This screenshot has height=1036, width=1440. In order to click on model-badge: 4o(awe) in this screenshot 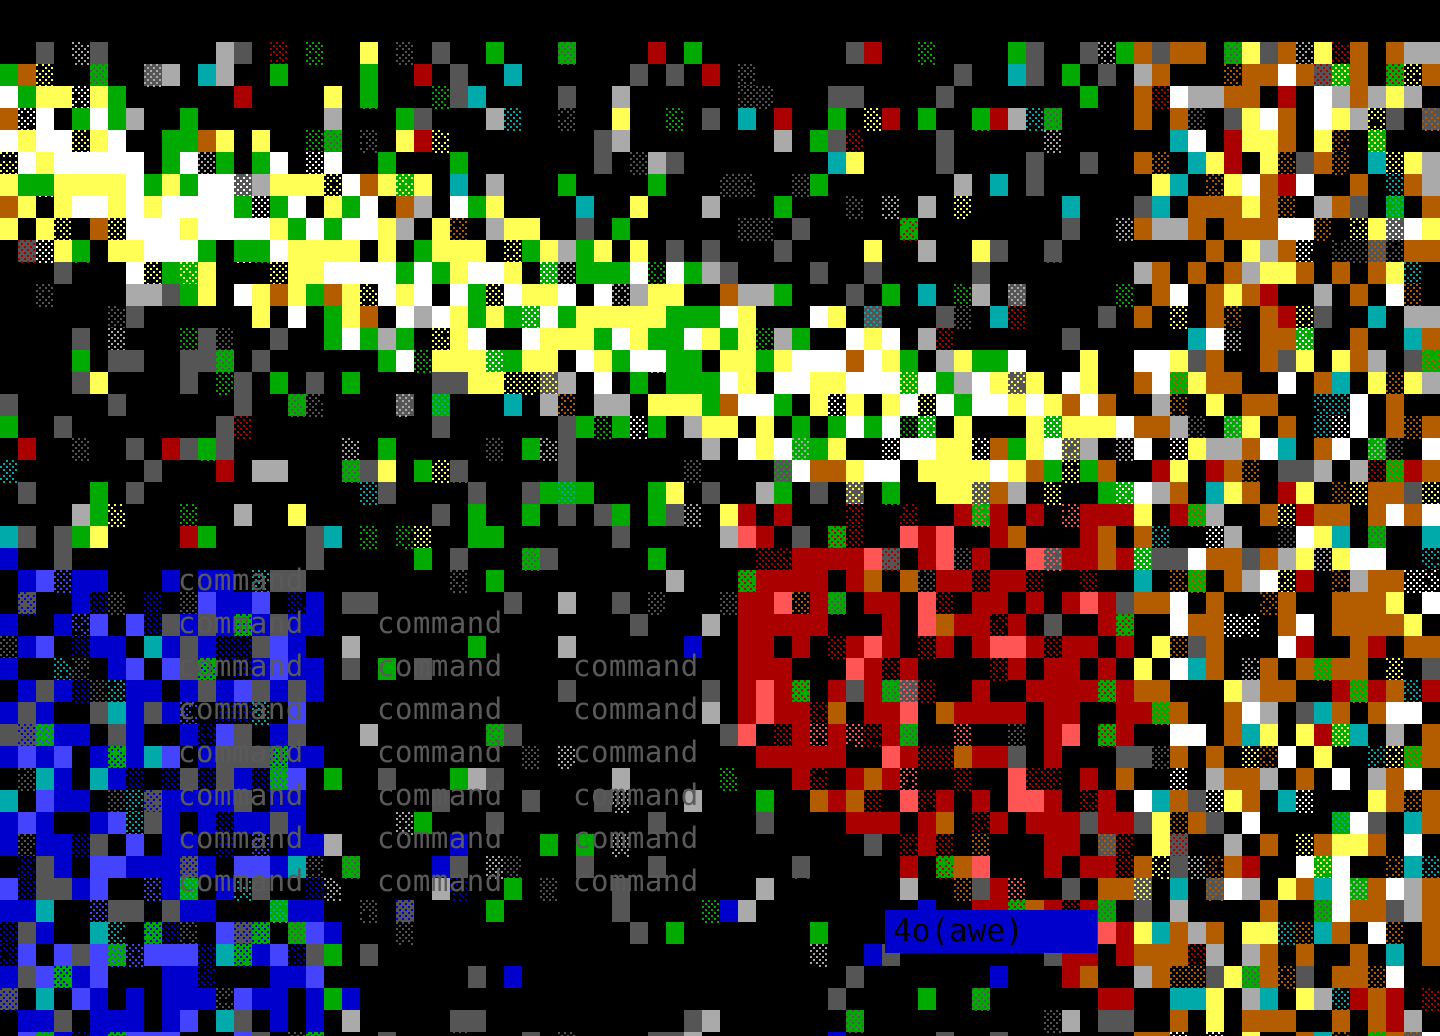, I will do `click(991, 931)`.